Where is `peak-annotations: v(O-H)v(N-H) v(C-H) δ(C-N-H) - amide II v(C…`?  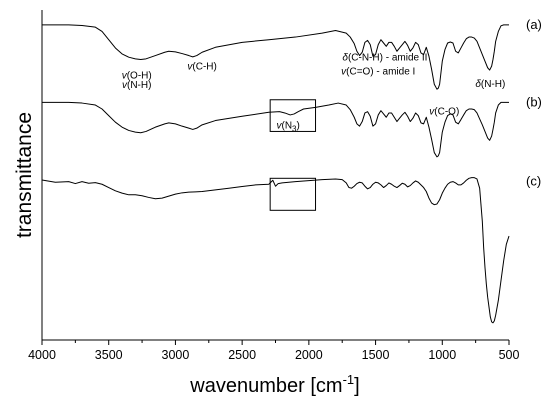 peak-annotations: v(O-H)v(N-H) v(C-H) δ(C-N-H) - amide II v(C… is located at coordinates (314, 92).